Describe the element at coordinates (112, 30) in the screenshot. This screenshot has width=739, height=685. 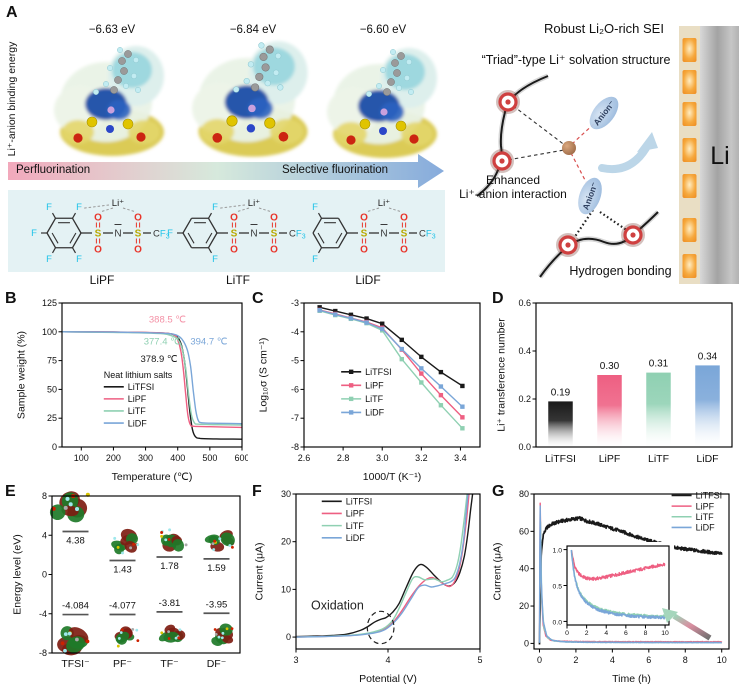
I see `binding-energy-lipf: −6.63 eV` at that location.